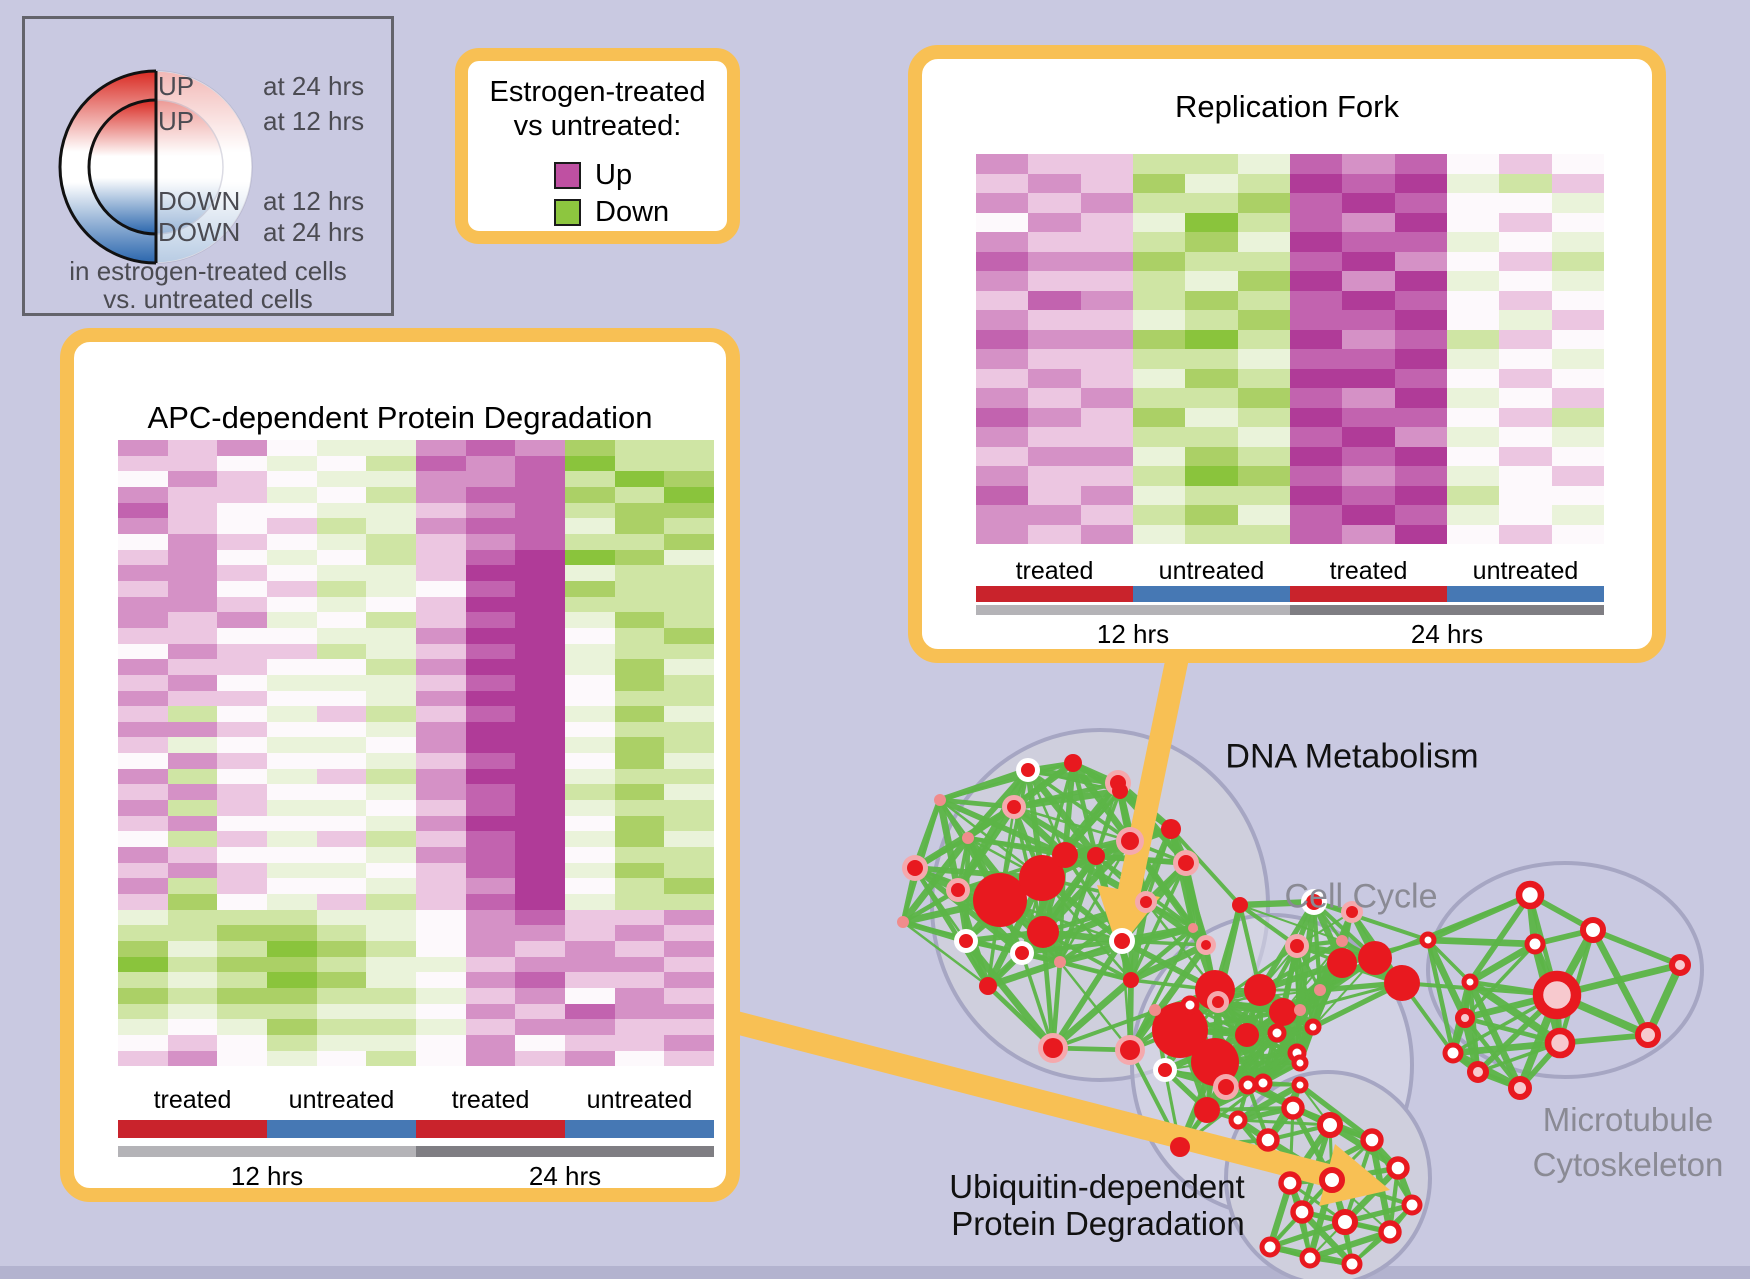  What do you see at coordinates (1628, 1164) in the screenshot?
I see `microtubule-label-line2: Cytoskeleton` at bounding box center [1628, 1164].